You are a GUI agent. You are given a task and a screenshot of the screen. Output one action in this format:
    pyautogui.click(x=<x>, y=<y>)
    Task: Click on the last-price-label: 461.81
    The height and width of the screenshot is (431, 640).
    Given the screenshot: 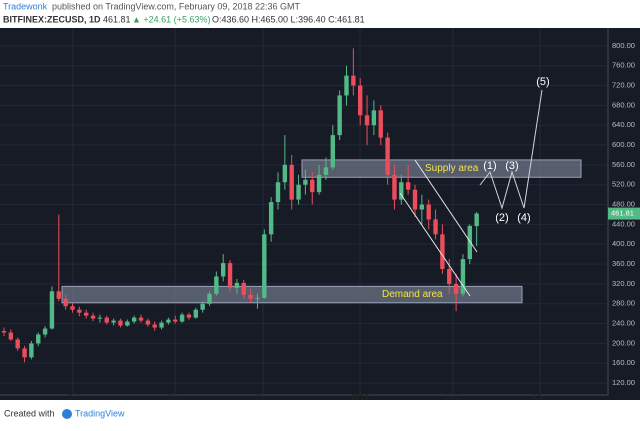 What is the action you would take?
    pyautogui.click(x=622, y=213)
    